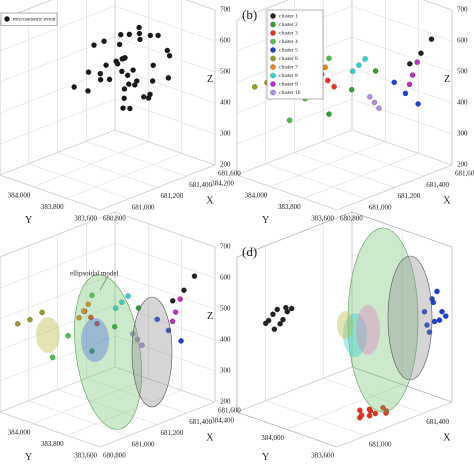  I want to click on x-tick-label: 681,200, so click(172, 433).